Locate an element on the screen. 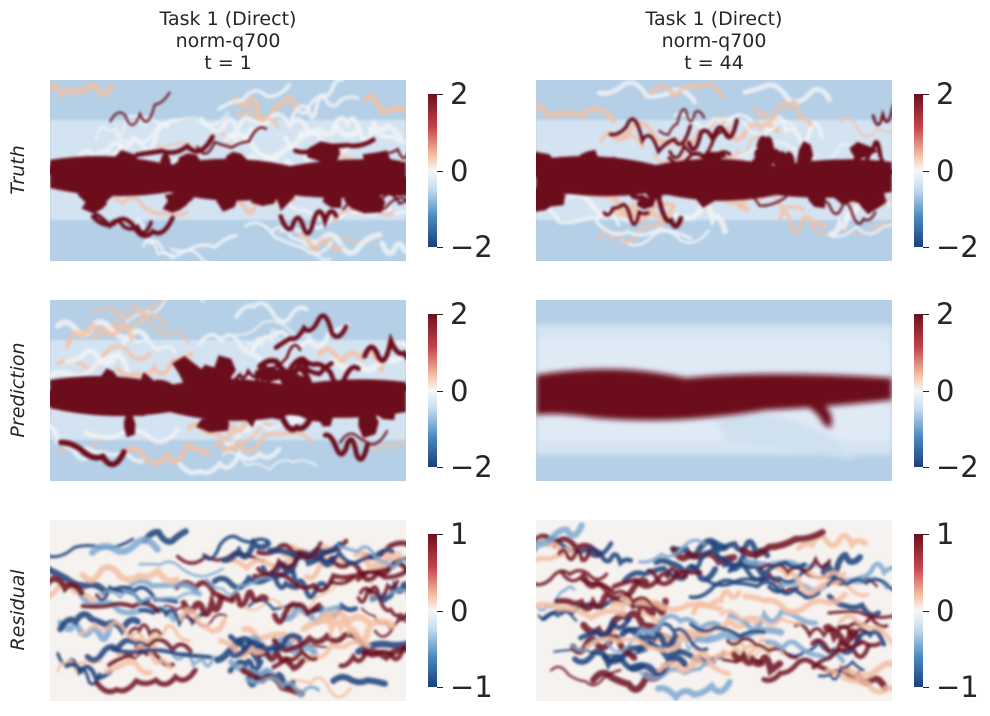 This screenshot has height=716, width=990. column-title-2: Task 1 (Direct) norm-q700 t = 44 is located at coordinates (714, 41).